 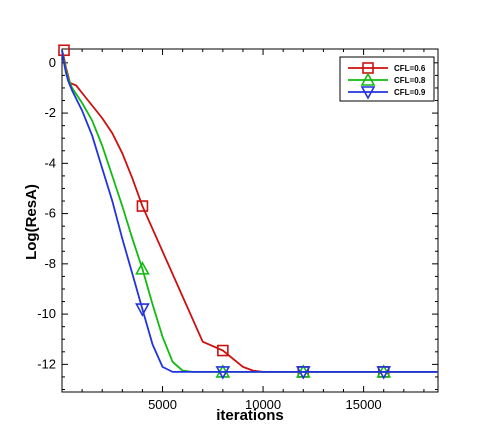 I want to click on y-tick-label: -4, so click(x=50, y=162).